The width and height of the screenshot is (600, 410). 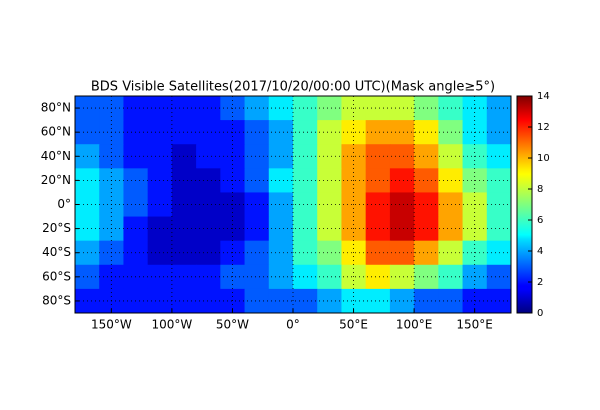 What do you see at coordinates (171, 325) in the screenshot?
I see `x-tick-label: 100°W` at bounding box center [171, 325].